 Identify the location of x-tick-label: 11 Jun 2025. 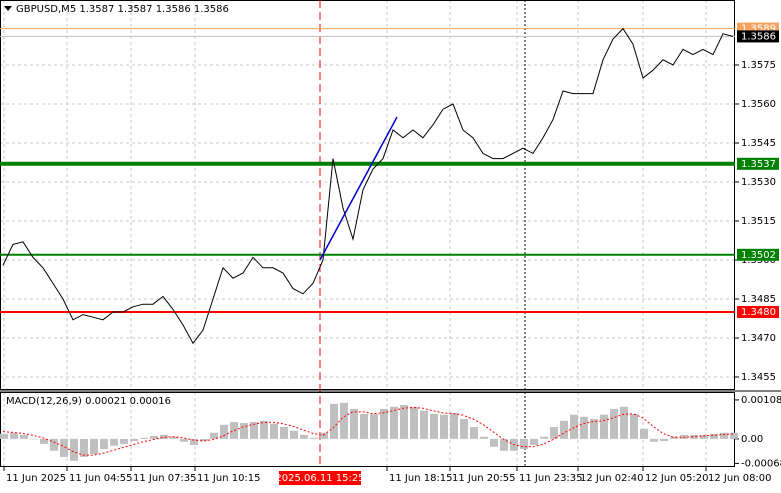
(36, 478).